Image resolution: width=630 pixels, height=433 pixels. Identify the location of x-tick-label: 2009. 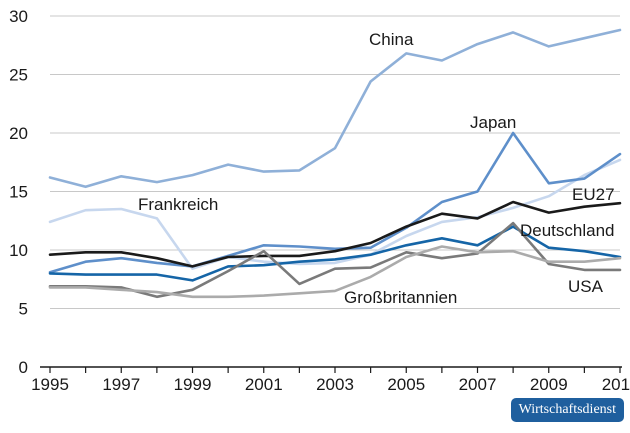
(549, 384).